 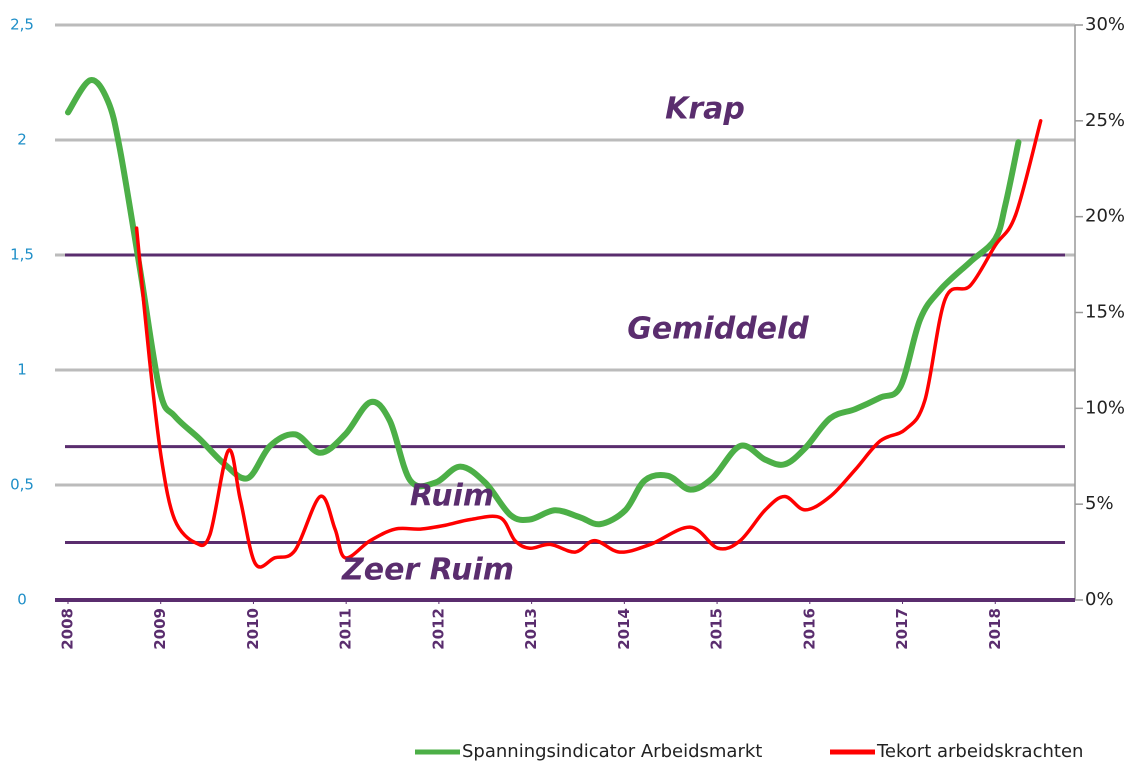 What do you see at coordinates (705, 109) in the screenshot?
I see `annotation: Krap` at bounding box center [705, 109].